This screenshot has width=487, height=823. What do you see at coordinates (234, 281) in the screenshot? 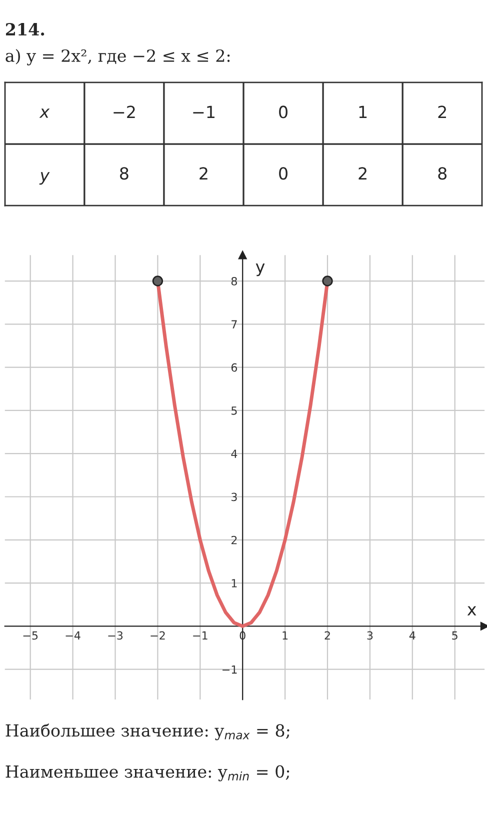
I see `y-tick-label: 8` at bounding box center [234, 281].